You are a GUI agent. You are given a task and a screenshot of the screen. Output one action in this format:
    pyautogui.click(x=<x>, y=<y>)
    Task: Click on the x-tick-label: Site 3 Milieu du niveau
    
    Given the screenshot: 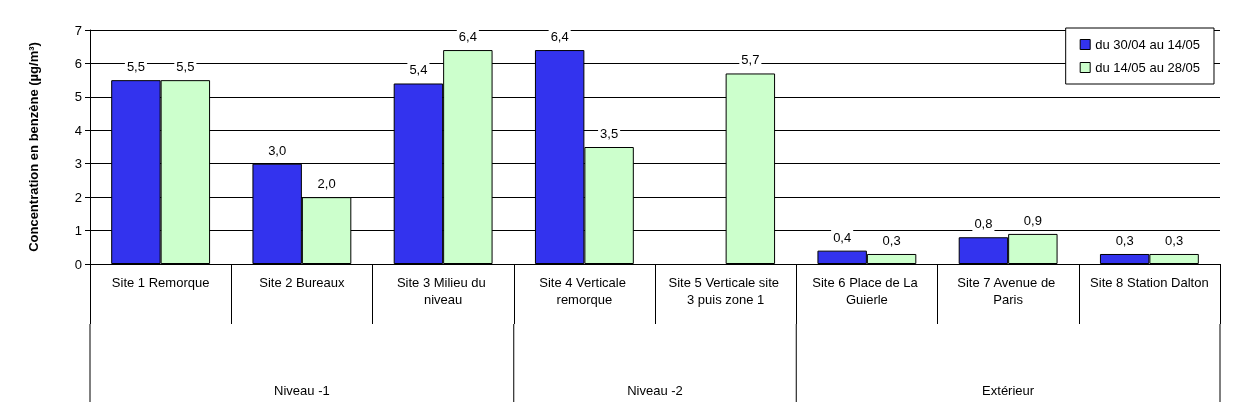 What is the action you would take?
    pyautogui.click(x=443, y=291)
    